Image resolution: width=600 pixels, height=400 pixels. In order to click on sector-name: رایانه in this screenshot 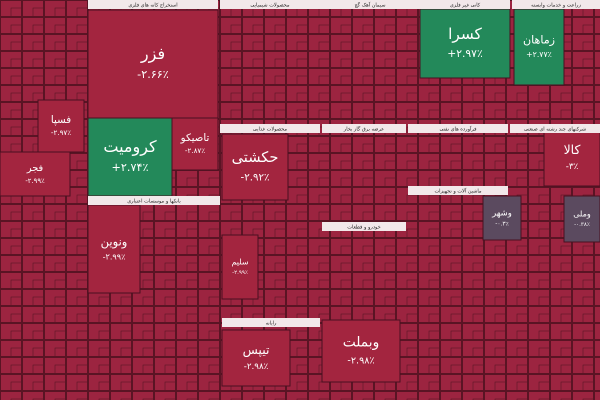, I will do `click(271, 324)`.